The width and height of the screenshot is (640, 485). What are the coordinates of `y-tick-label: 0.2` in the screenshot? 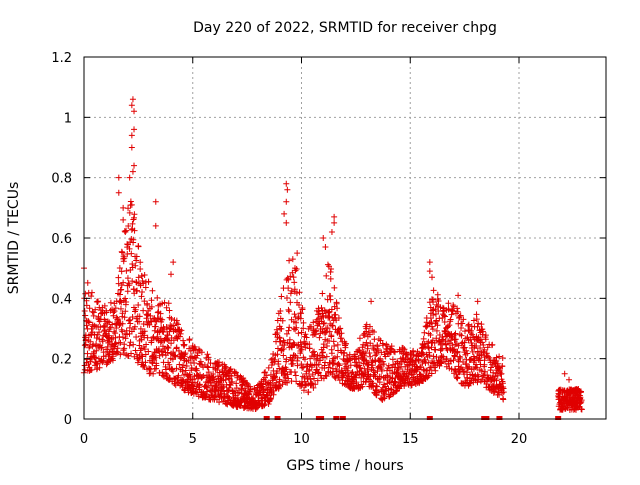 It's located at (61, 360).